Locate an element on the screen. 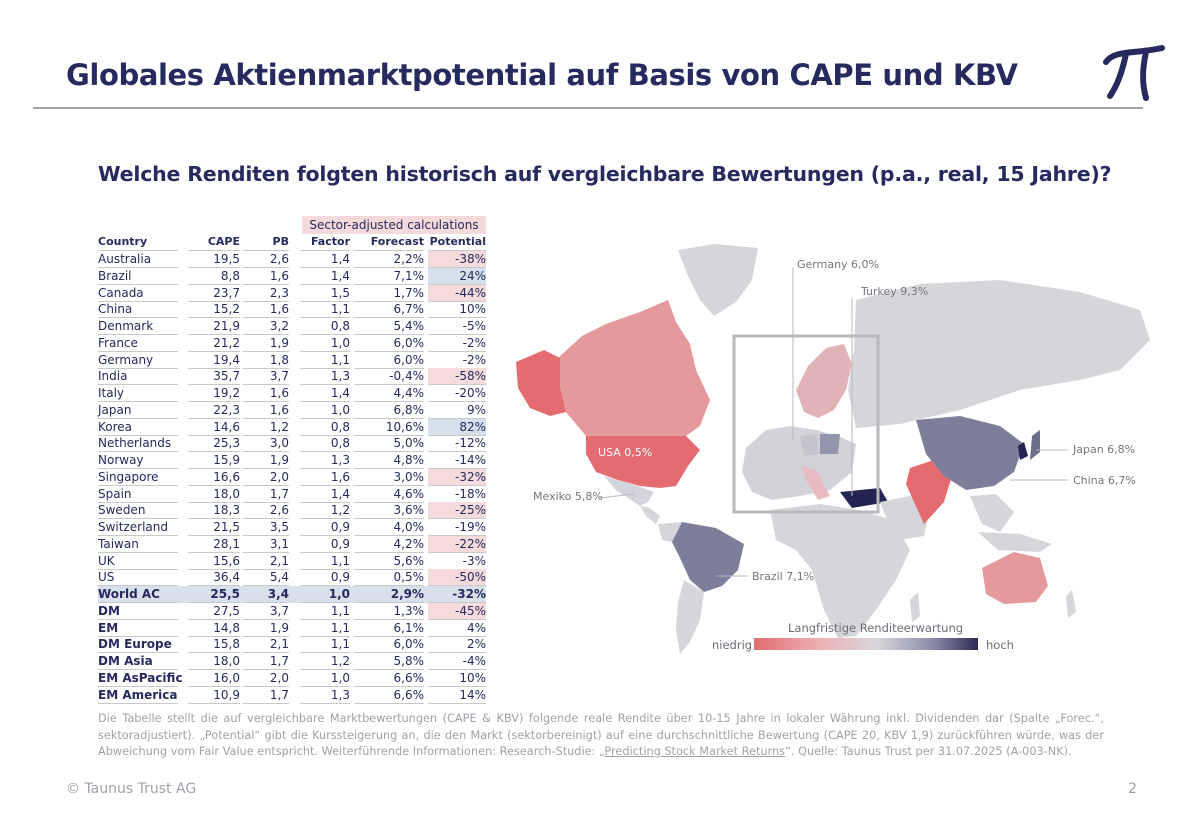 This screenshot has width=1200, height=831. cell-country: Spain is located at coordinates (138, 494).